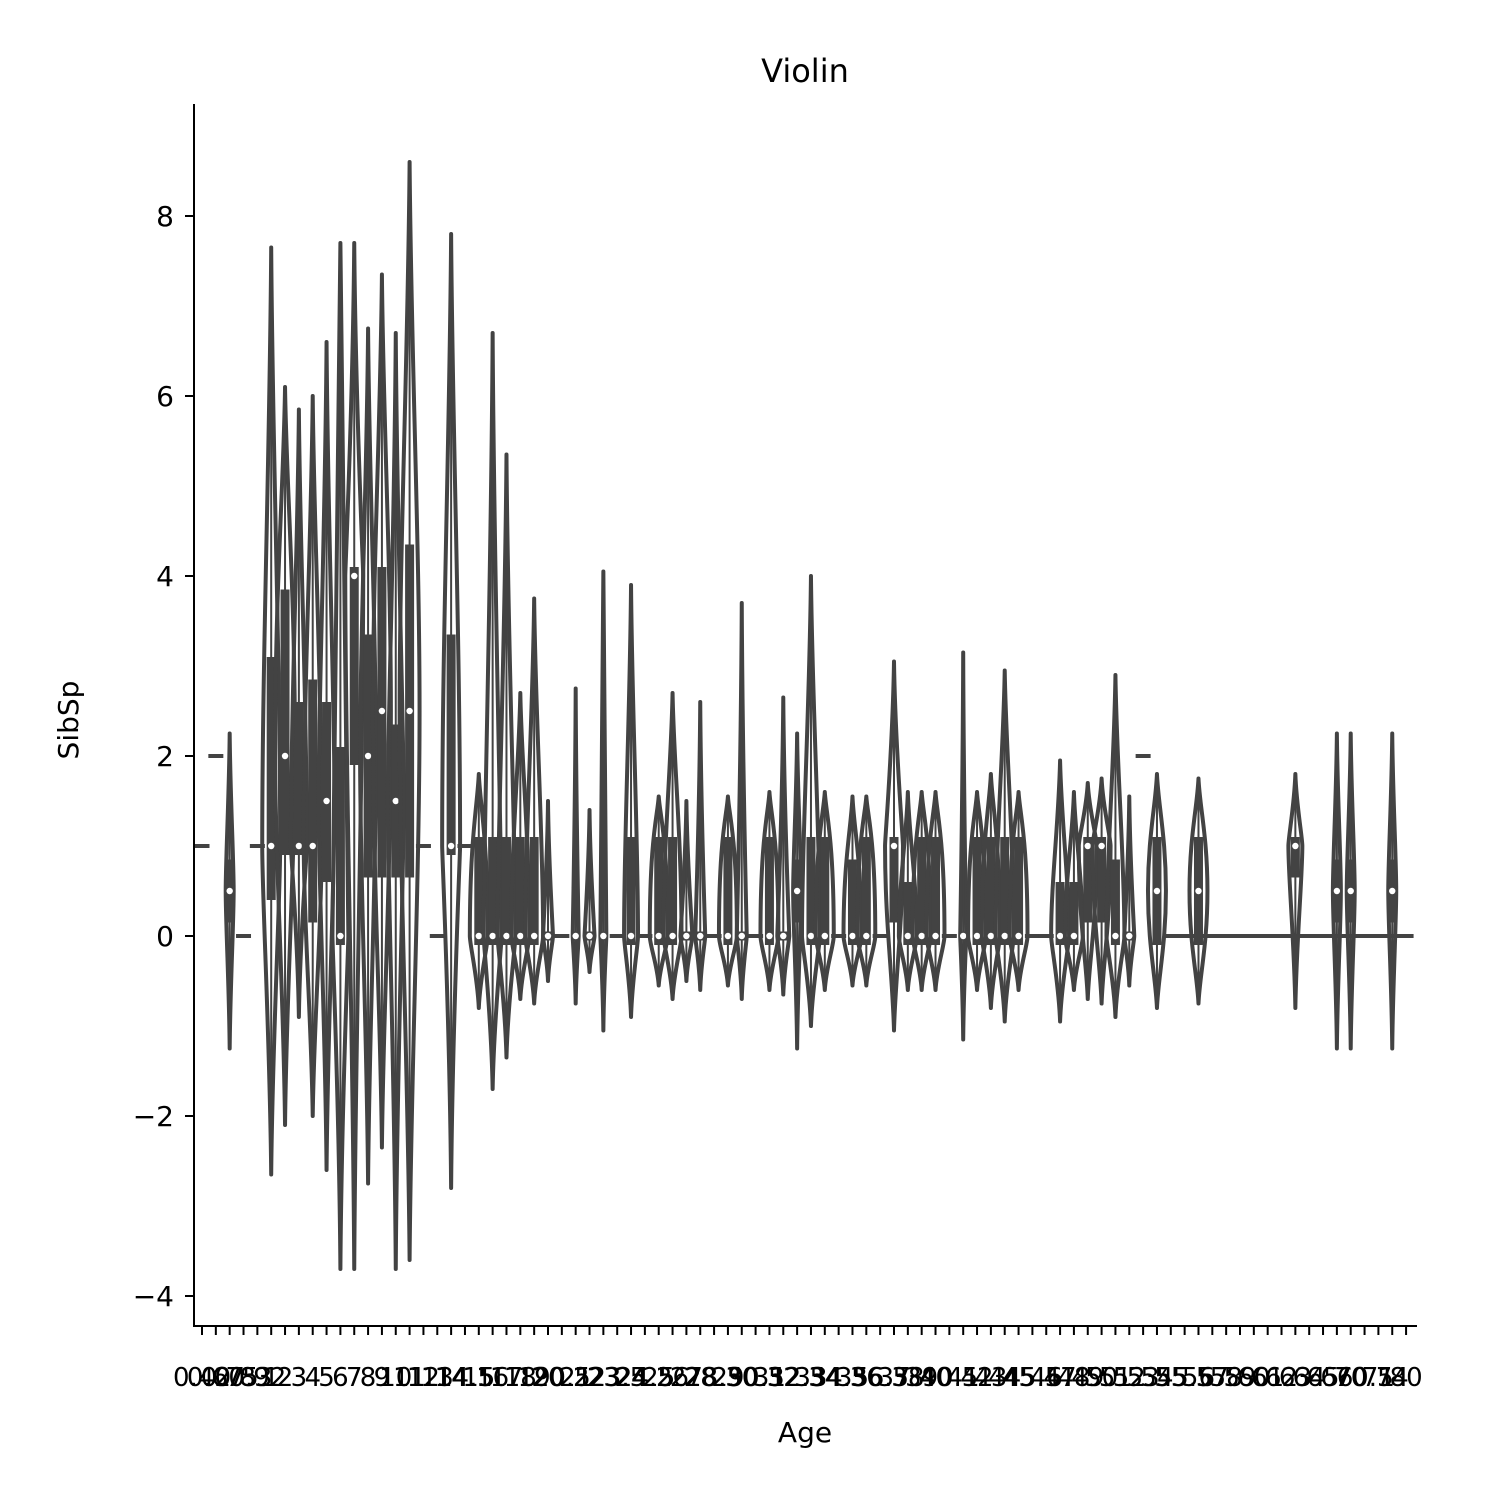 The width and height of the screenshot is (1500, 1500). What do you see at coordinates (1322, 1378) in the screenshot?
I see `x-tick-label-65: 65` at bounding box center [1322, 1378].